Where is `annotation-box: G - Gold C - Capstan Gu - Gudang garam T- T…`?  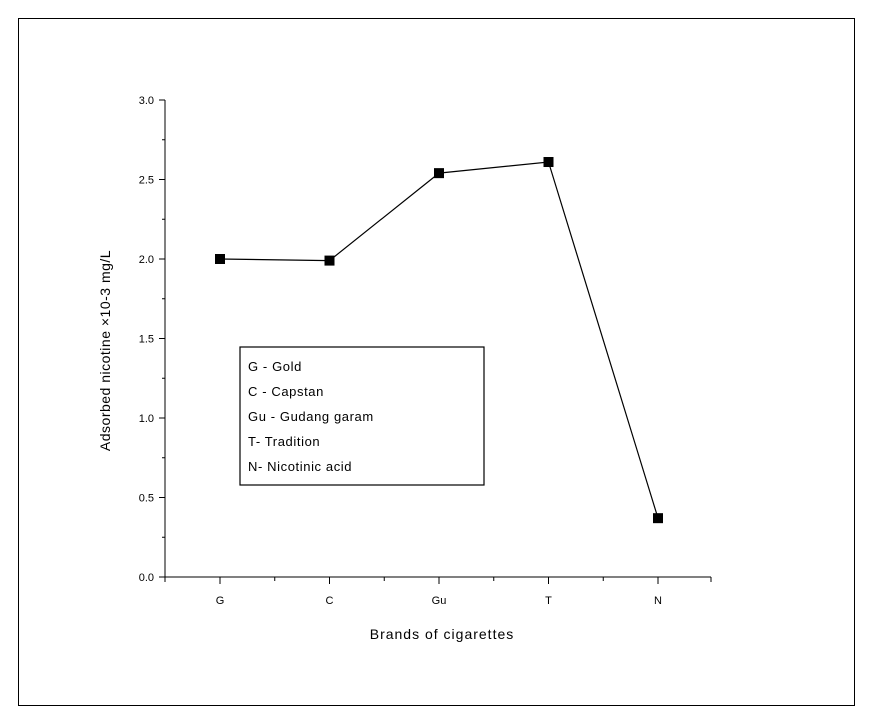
annotation-box: G - Gold C - Capstan Gu - Gudang garam T- T… is located at coordinates (362, 416).